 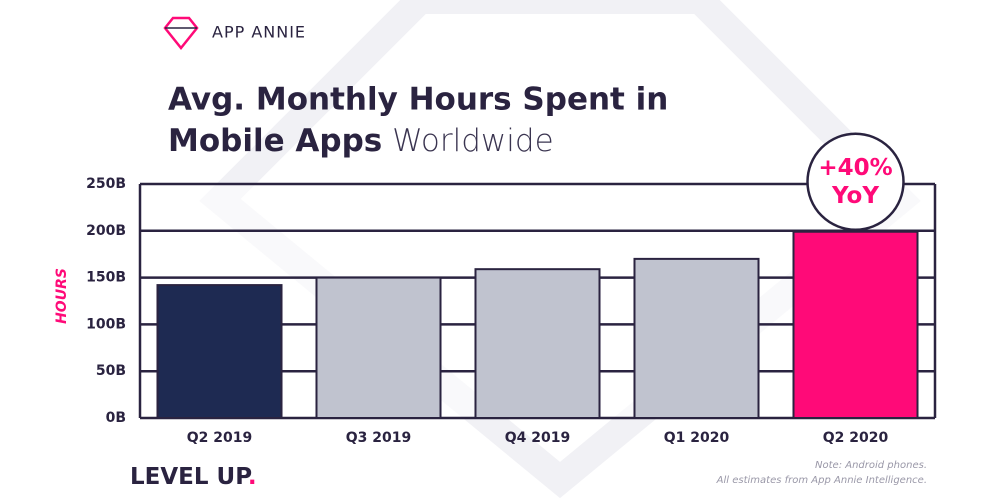 I want to click on brand: APP ANNIE, so click(x=259, y=32).